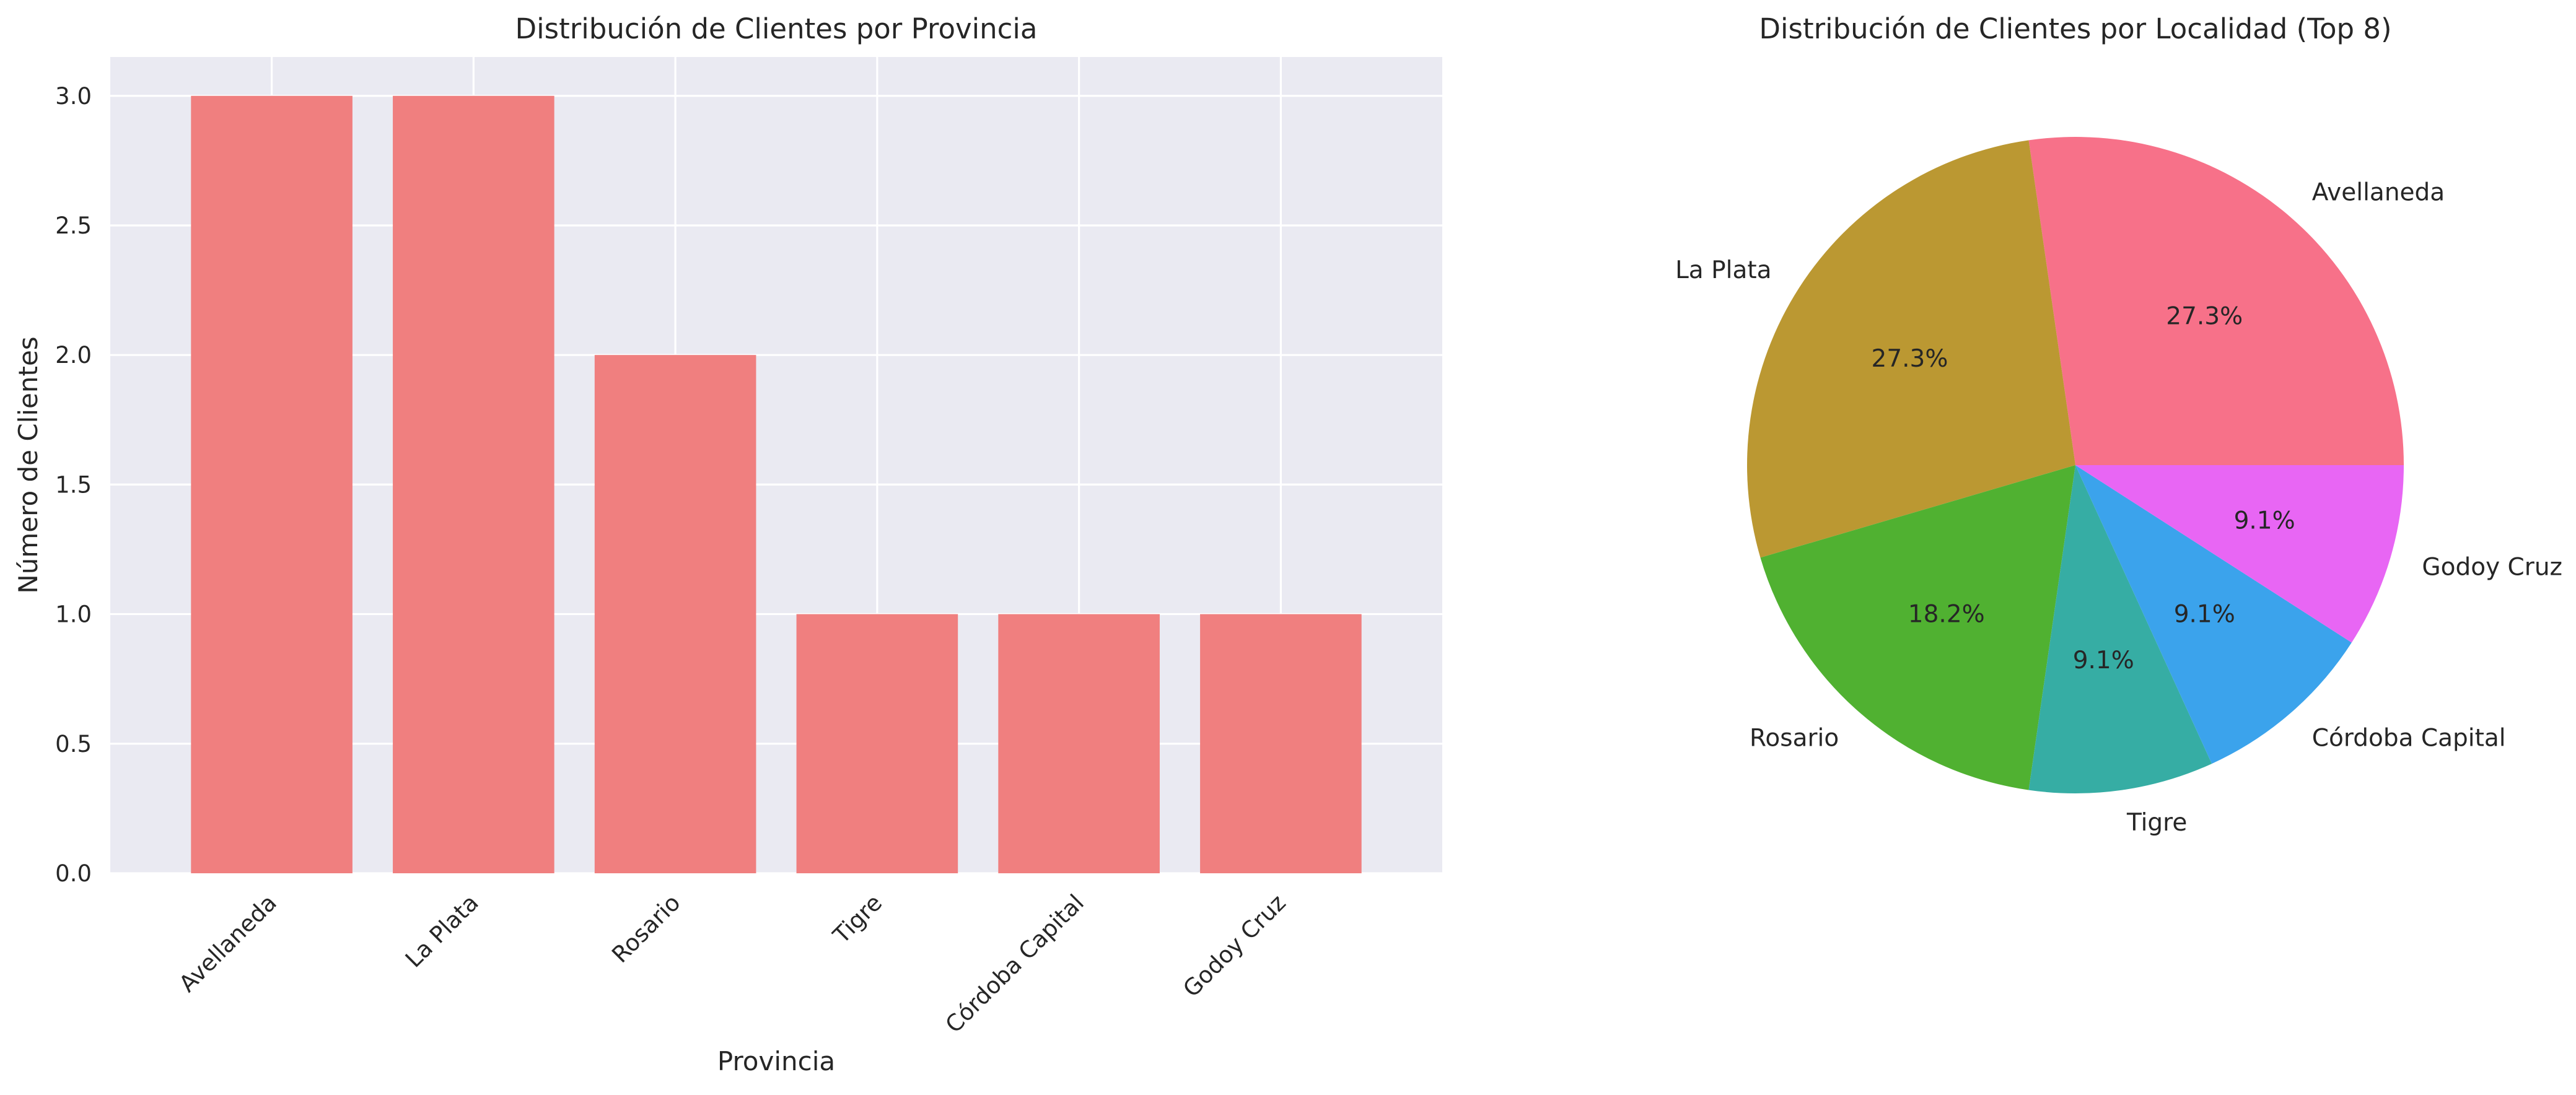 The height and width of the screenshot is (1095, 2576). I want to click on bar-x-tick-label: Córdoba Capital, so click(1014, 963).